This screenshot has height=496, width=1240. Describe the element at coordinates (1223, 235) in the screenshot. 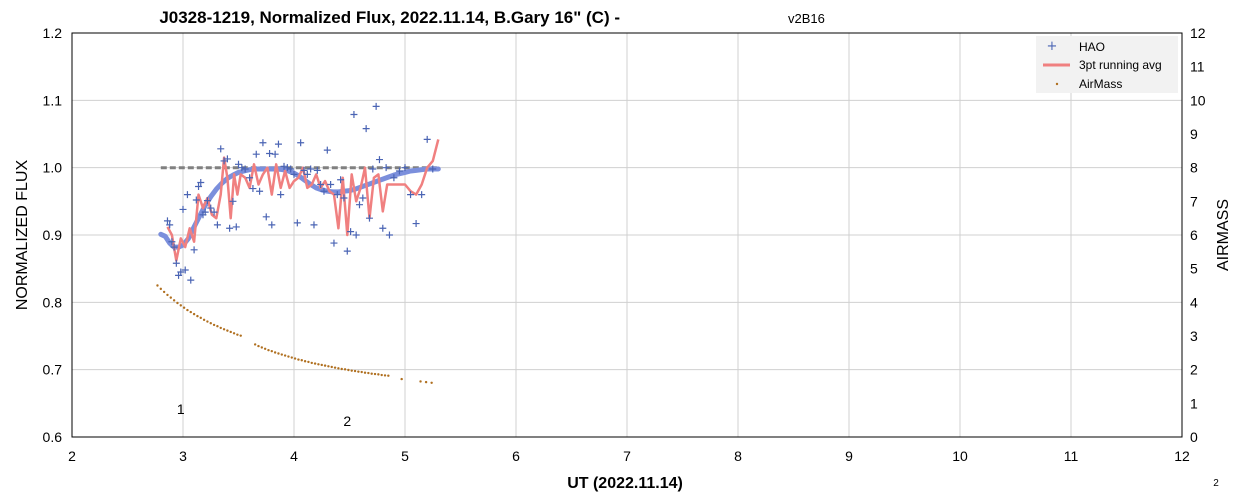

I see `y2-axis-title: AIRMASS` at that location.